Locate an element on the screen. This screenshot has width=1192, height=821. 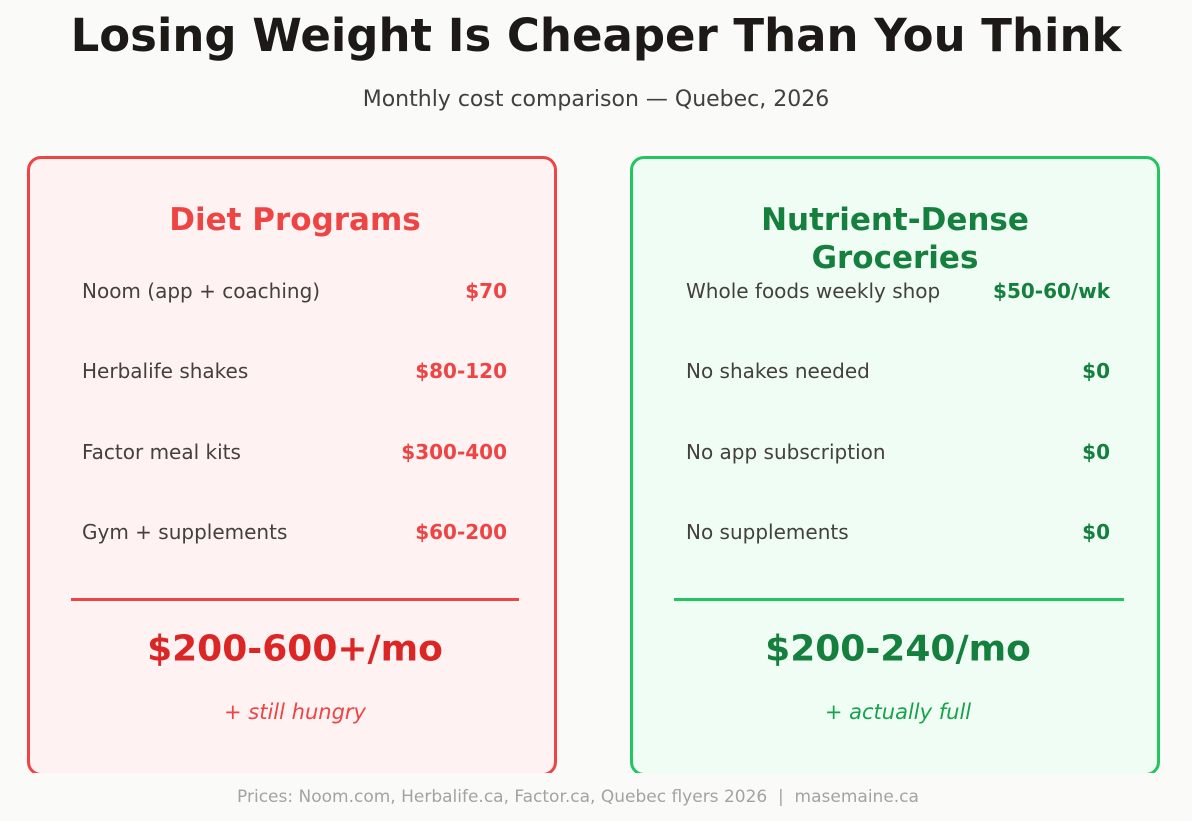
row-value: $60-200 is located at coordinates (461, 532).